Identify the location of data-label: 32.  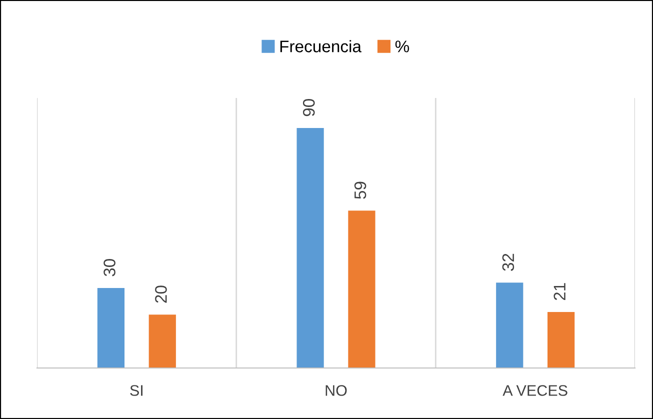
(508, 262).